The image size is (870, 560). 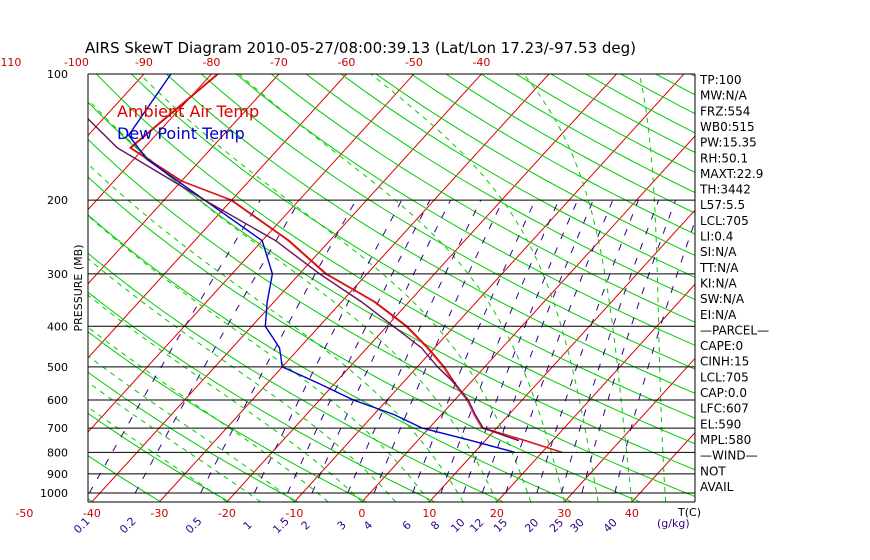 I want to click on legend: Ambient Air Temp Dew Point Temp, so click(x=188, y=122).